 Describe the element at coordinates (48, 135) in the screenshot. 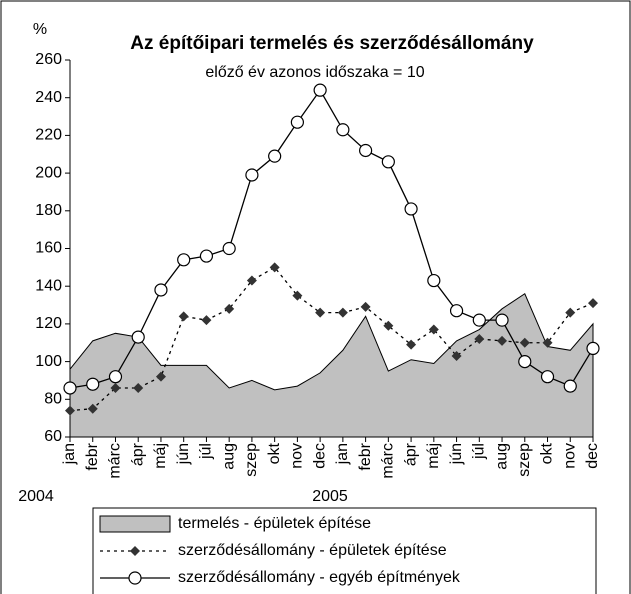

I see `y-tick-label: 220` at that location.